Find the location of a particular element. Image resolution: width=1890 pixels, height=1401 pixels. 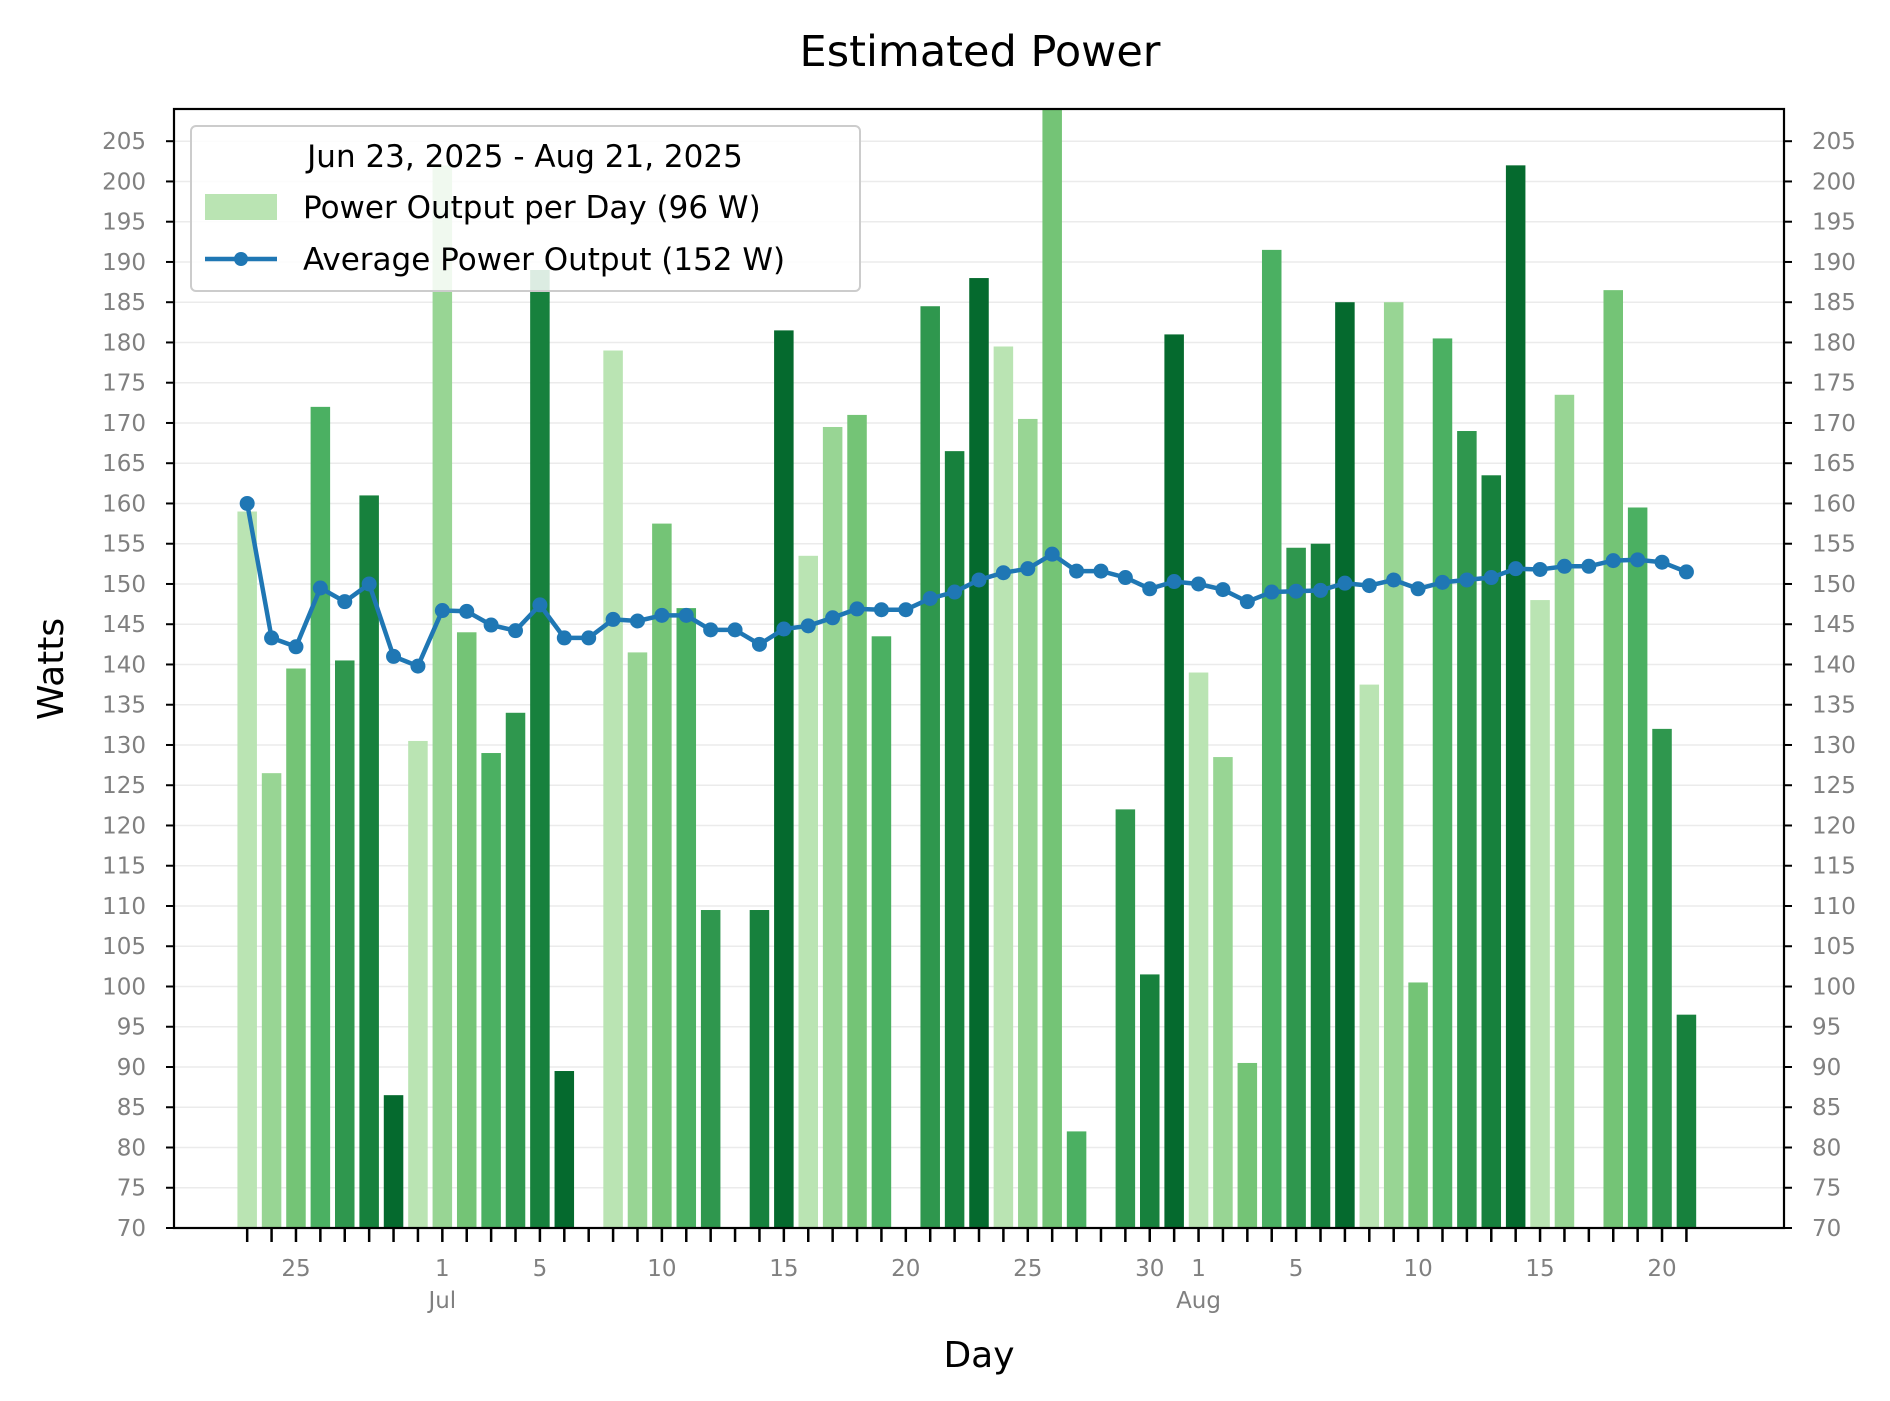

y-tick-label-left: 195 is located at coordinates (124, 223).